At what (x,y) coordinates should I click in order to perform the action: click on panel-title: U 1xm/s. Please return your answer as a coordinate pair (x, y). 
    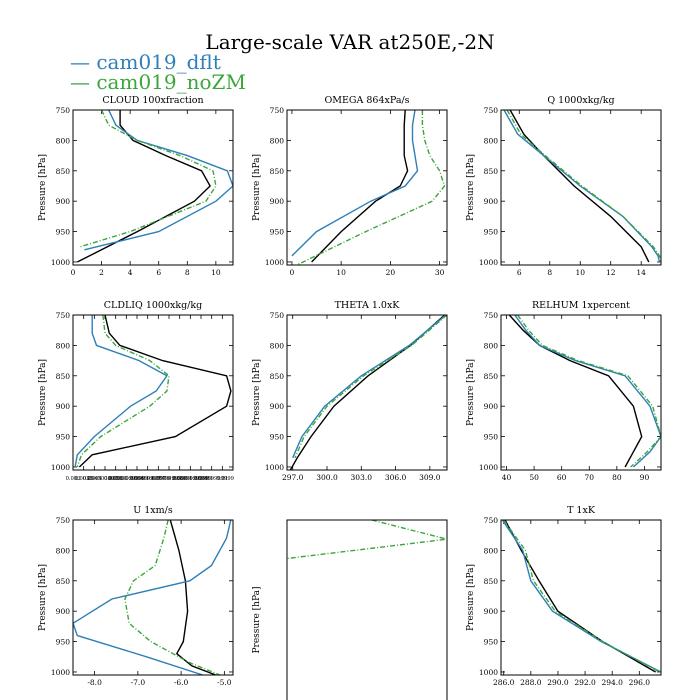
    Looking at the image, I should click on (153, 510).